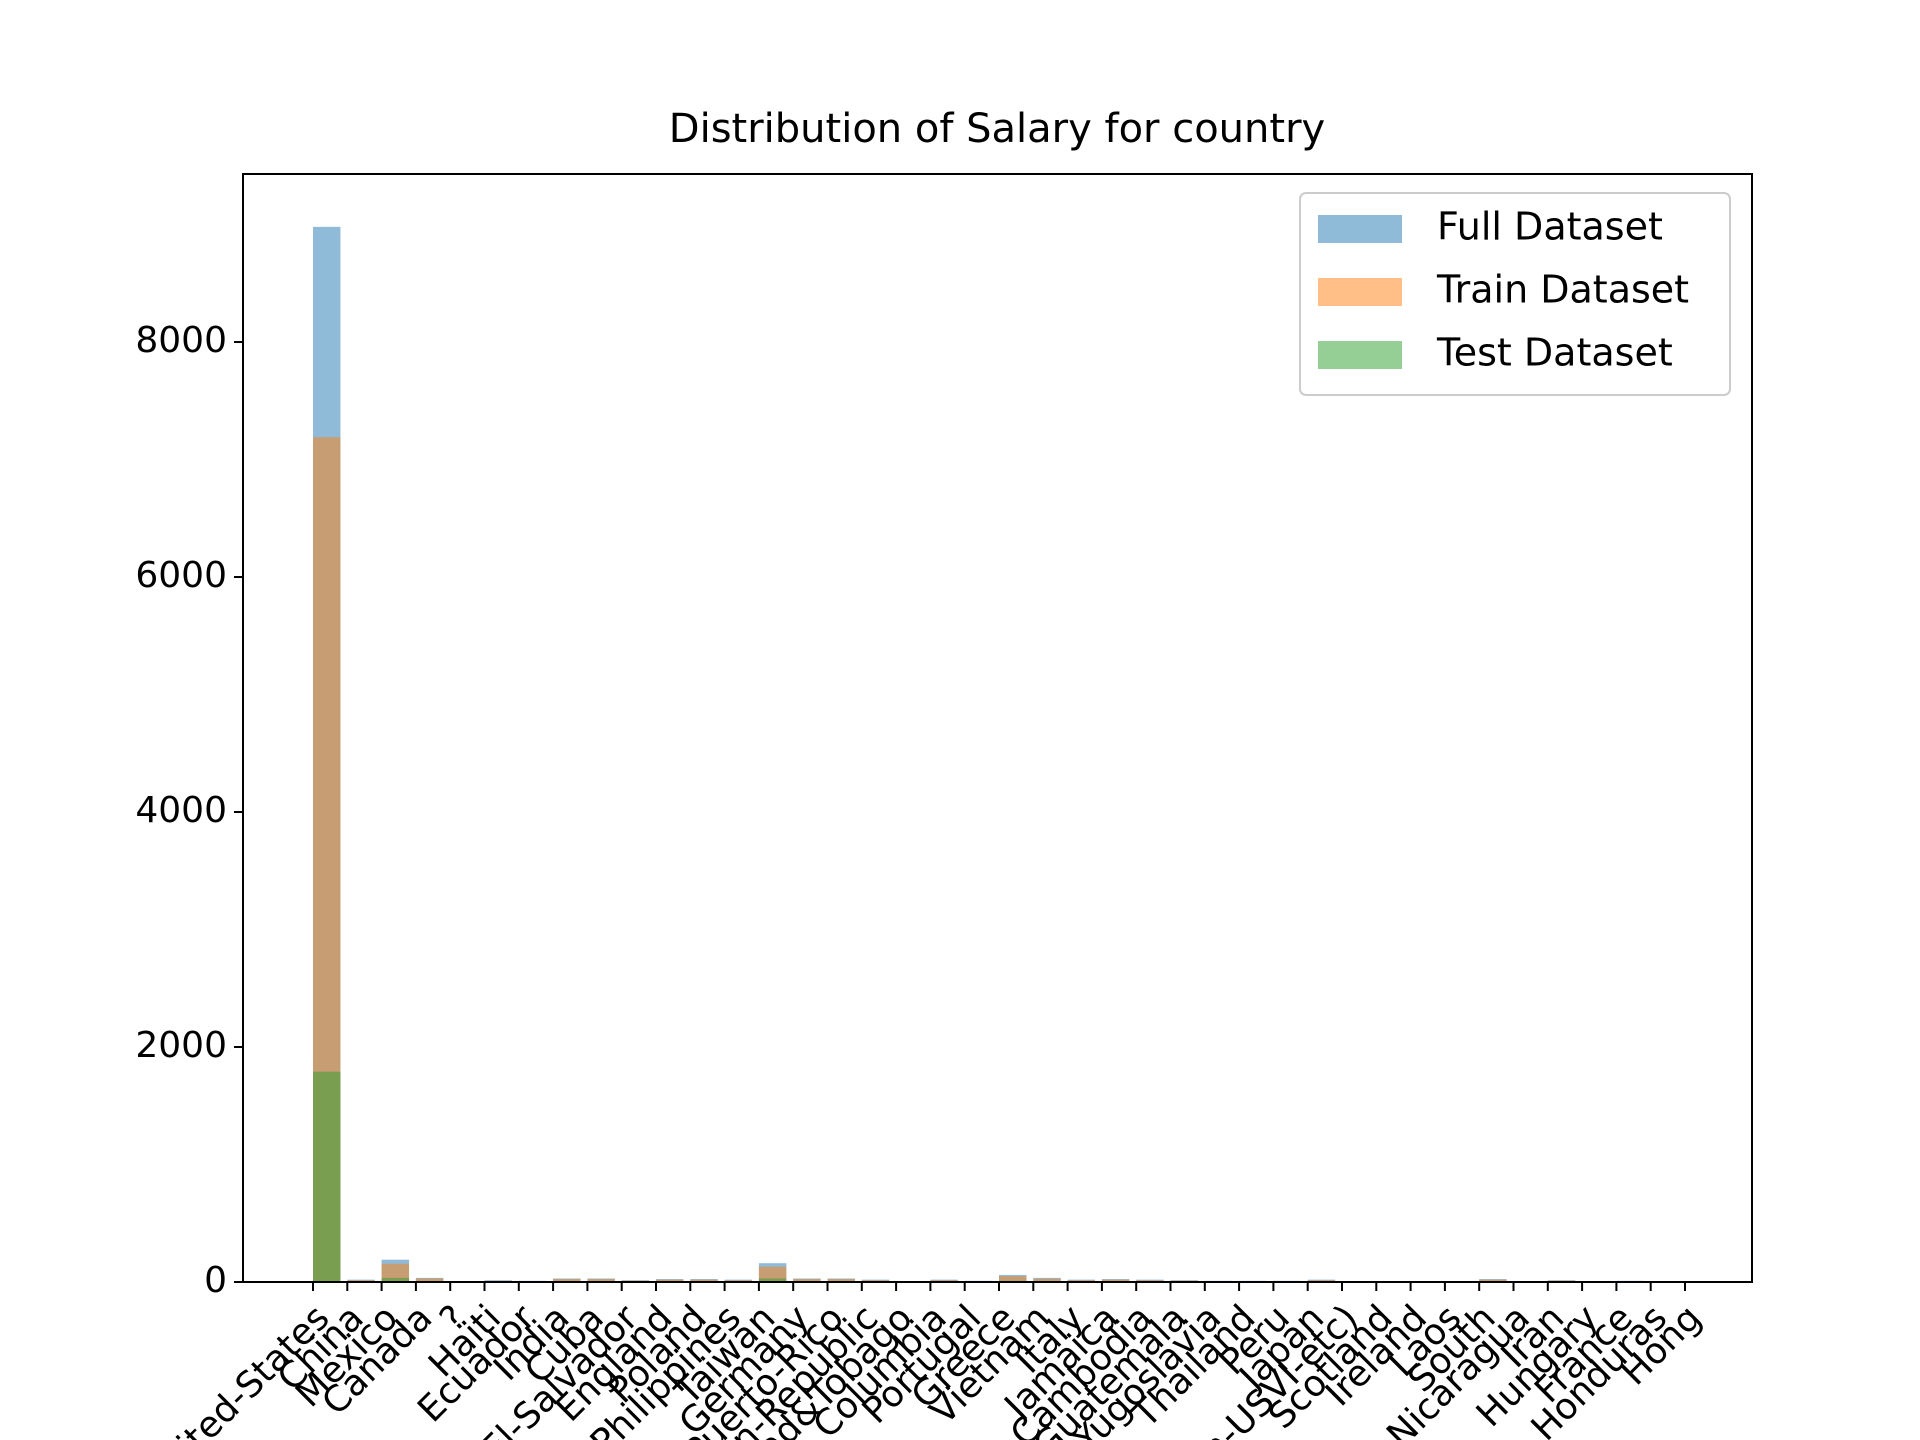 The width and height of the screenshot is (1920, 1440). Describe the element at coordinates (997, 129) in the screenshot. I see `chart-title: Distribution of Salary for country` at that location.